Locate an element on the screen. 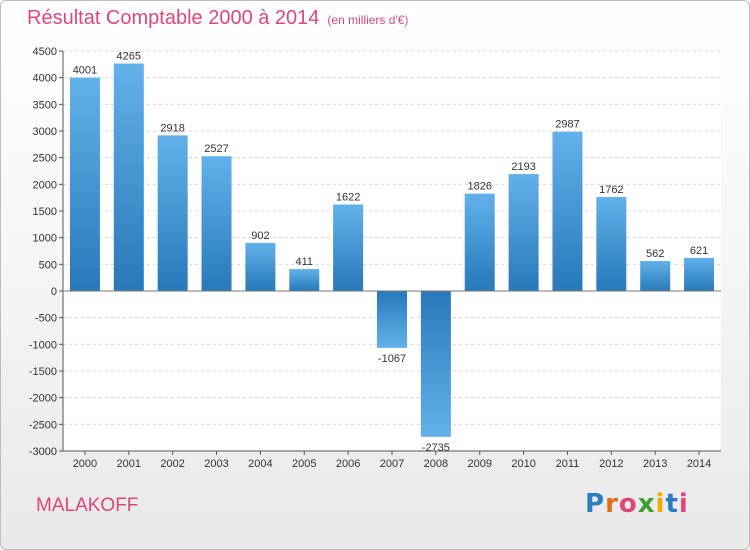  x-tick-label: 2012 is located at coordinates (611, 464).